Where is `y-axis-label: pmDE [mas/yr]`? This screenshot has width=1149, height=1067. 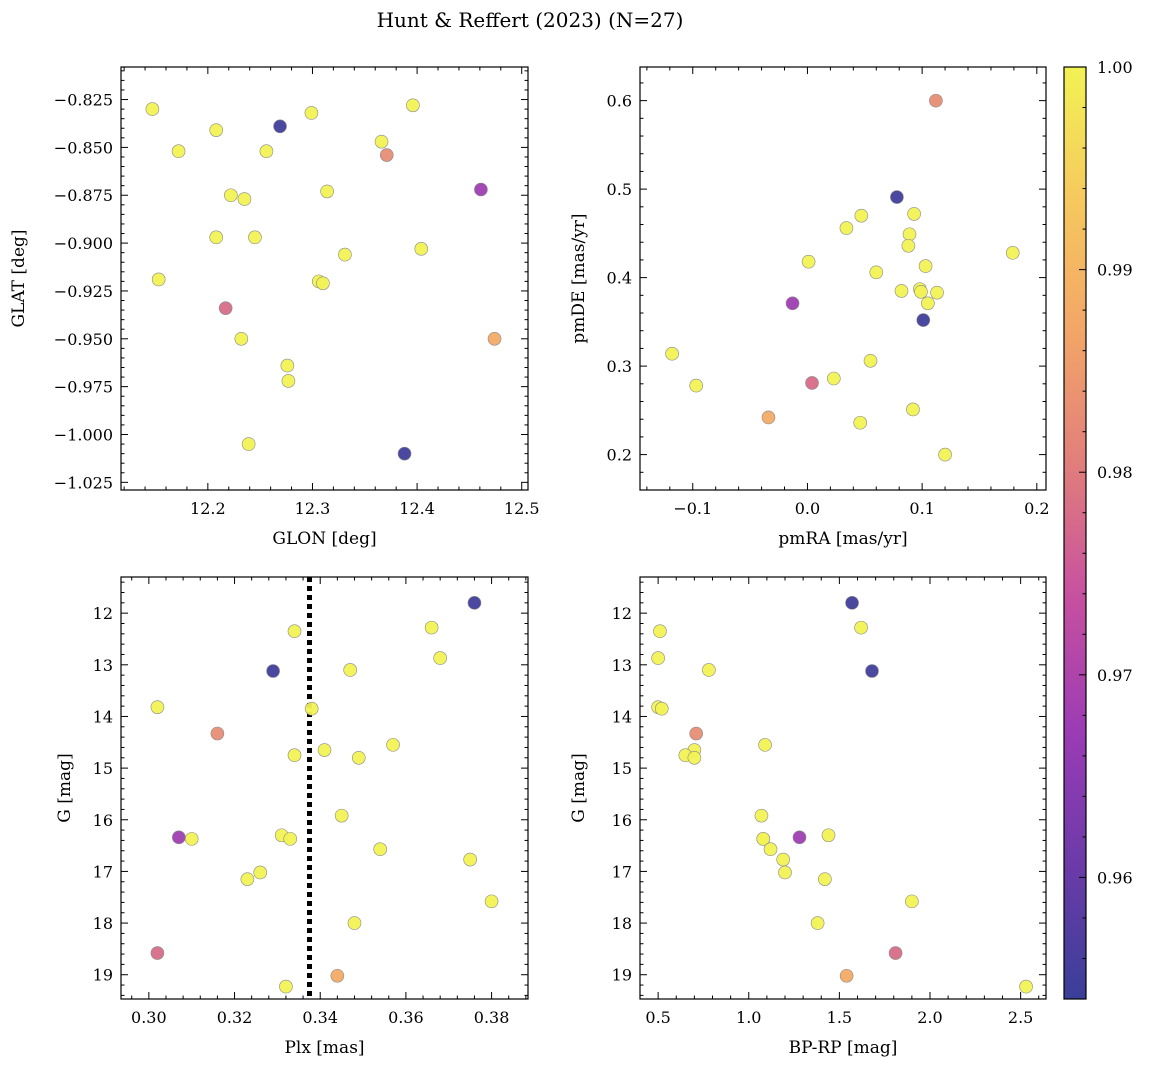 y-axis-label: pmDE [mas/yr] is located at coordinates (579, 278).